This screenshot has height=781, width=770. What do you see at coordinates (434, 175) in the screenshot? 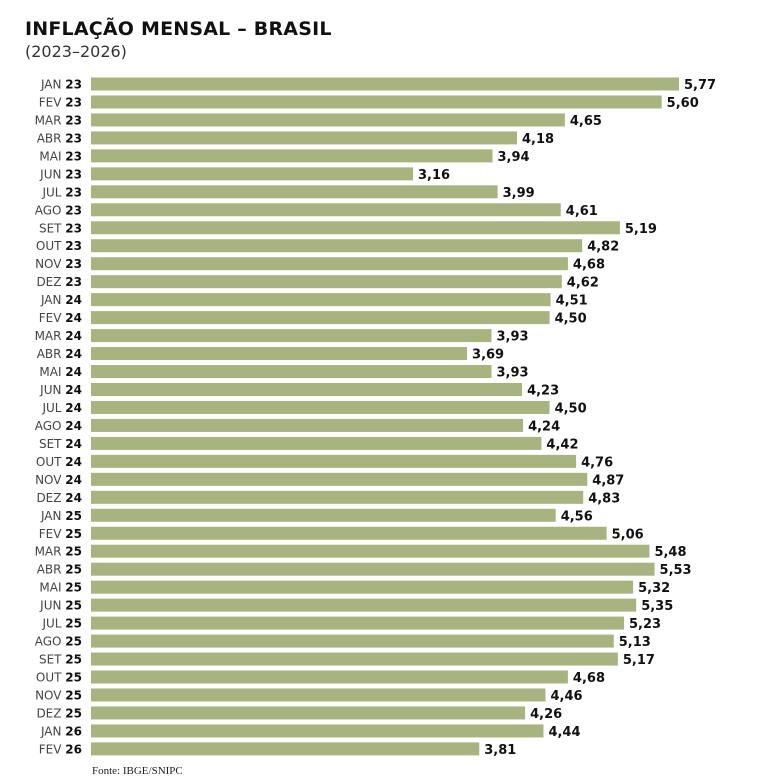
I see `value-label: 3,16` at bounding box center [434, 175].